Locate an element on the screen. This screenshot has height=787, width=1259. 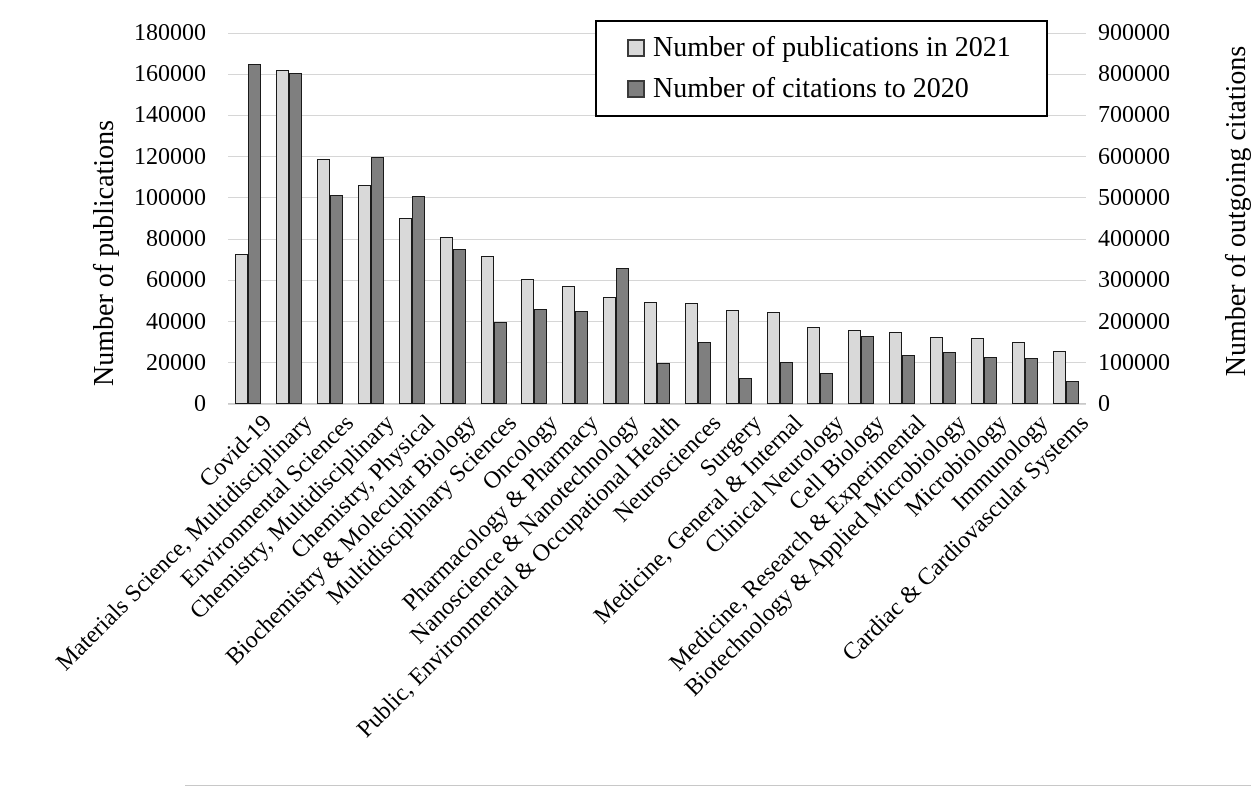
left-axis-tick-label: 60000 is located at coordinates (176, 280).